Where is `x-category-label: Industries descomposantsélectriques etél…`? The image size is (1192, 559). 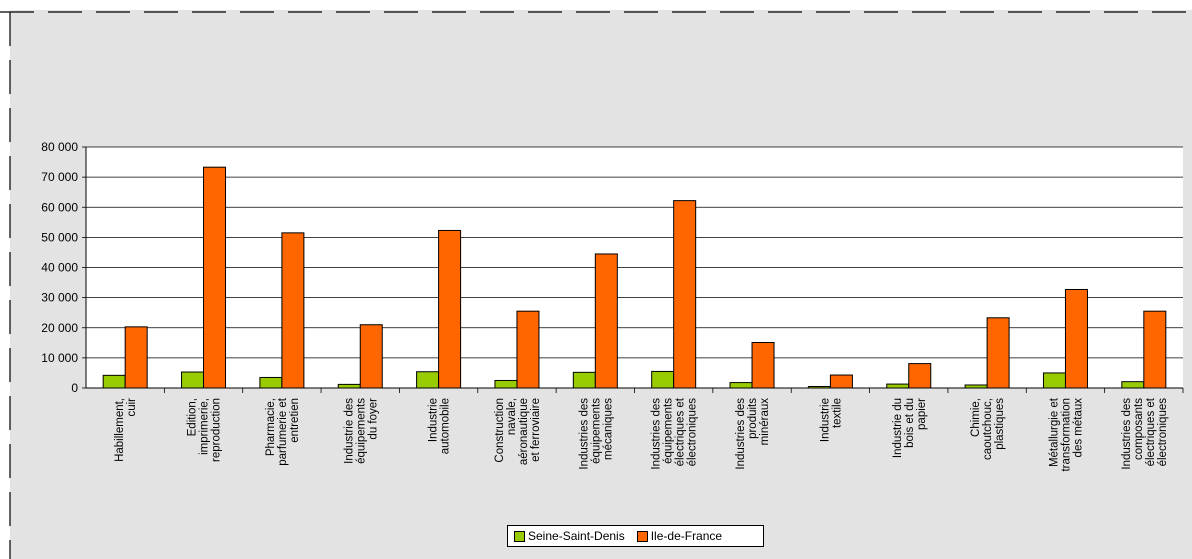 x-category-label: Industries descomposantsélectriques etél… is located at coordinates (1145, 433).